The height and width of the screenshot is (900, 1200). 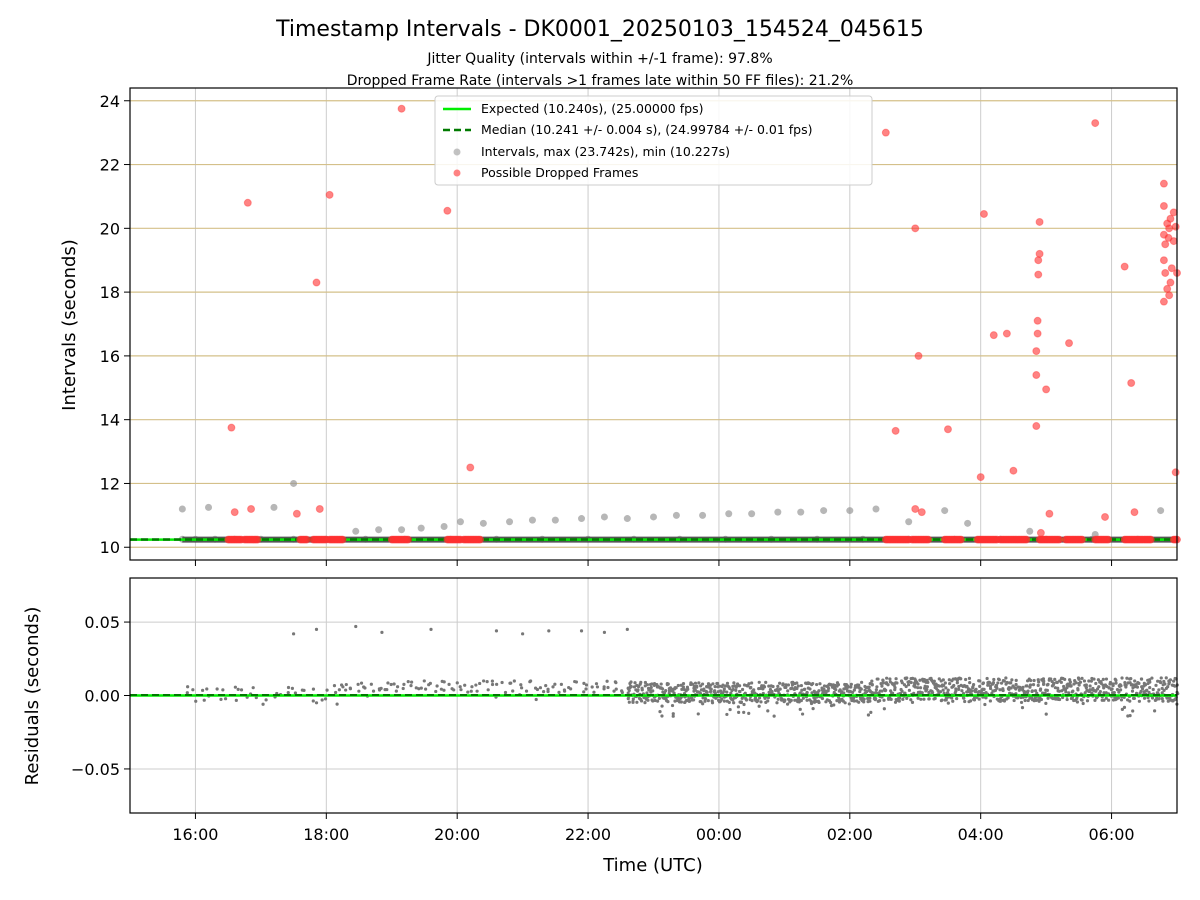 What do you see at coordinates (605, 151) in the screenshot?
I see `legend-intervals-label: Intervals, max (23.742s), min (10.227s)` at bounding box center [605, 151].